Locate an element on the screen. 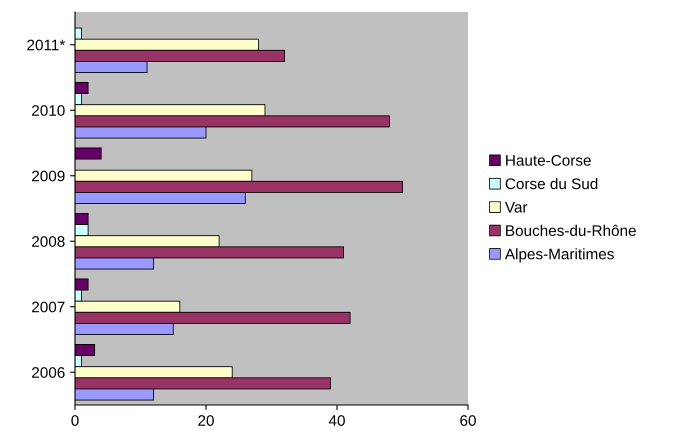 The width and height of the screenshot is (690, 446). y-tick-label: 2009 is located at coordinates (48, 176).